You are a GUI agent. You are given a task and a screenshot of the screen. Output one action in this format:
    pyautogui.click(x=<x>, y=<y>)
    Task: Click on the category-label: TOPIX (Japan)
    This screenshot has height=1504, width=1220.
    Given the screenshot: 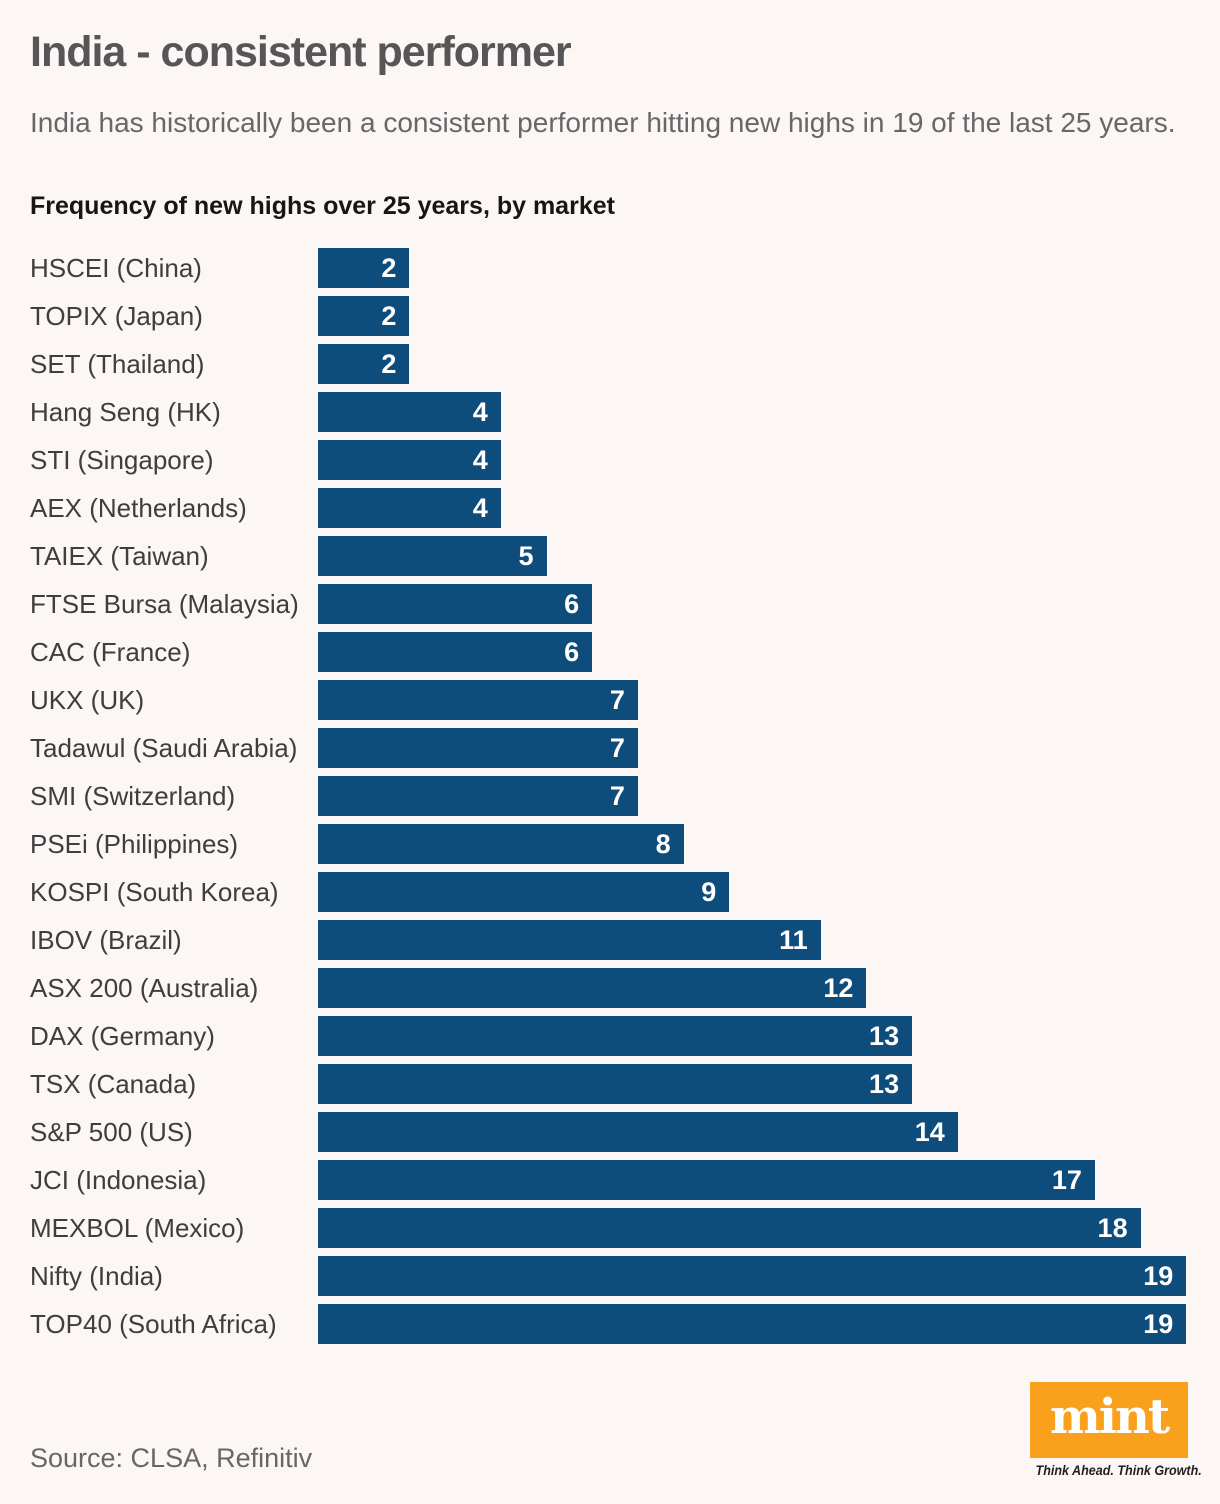 What is the action you would take?
    pyautogui.click(x=116, y=315)
    